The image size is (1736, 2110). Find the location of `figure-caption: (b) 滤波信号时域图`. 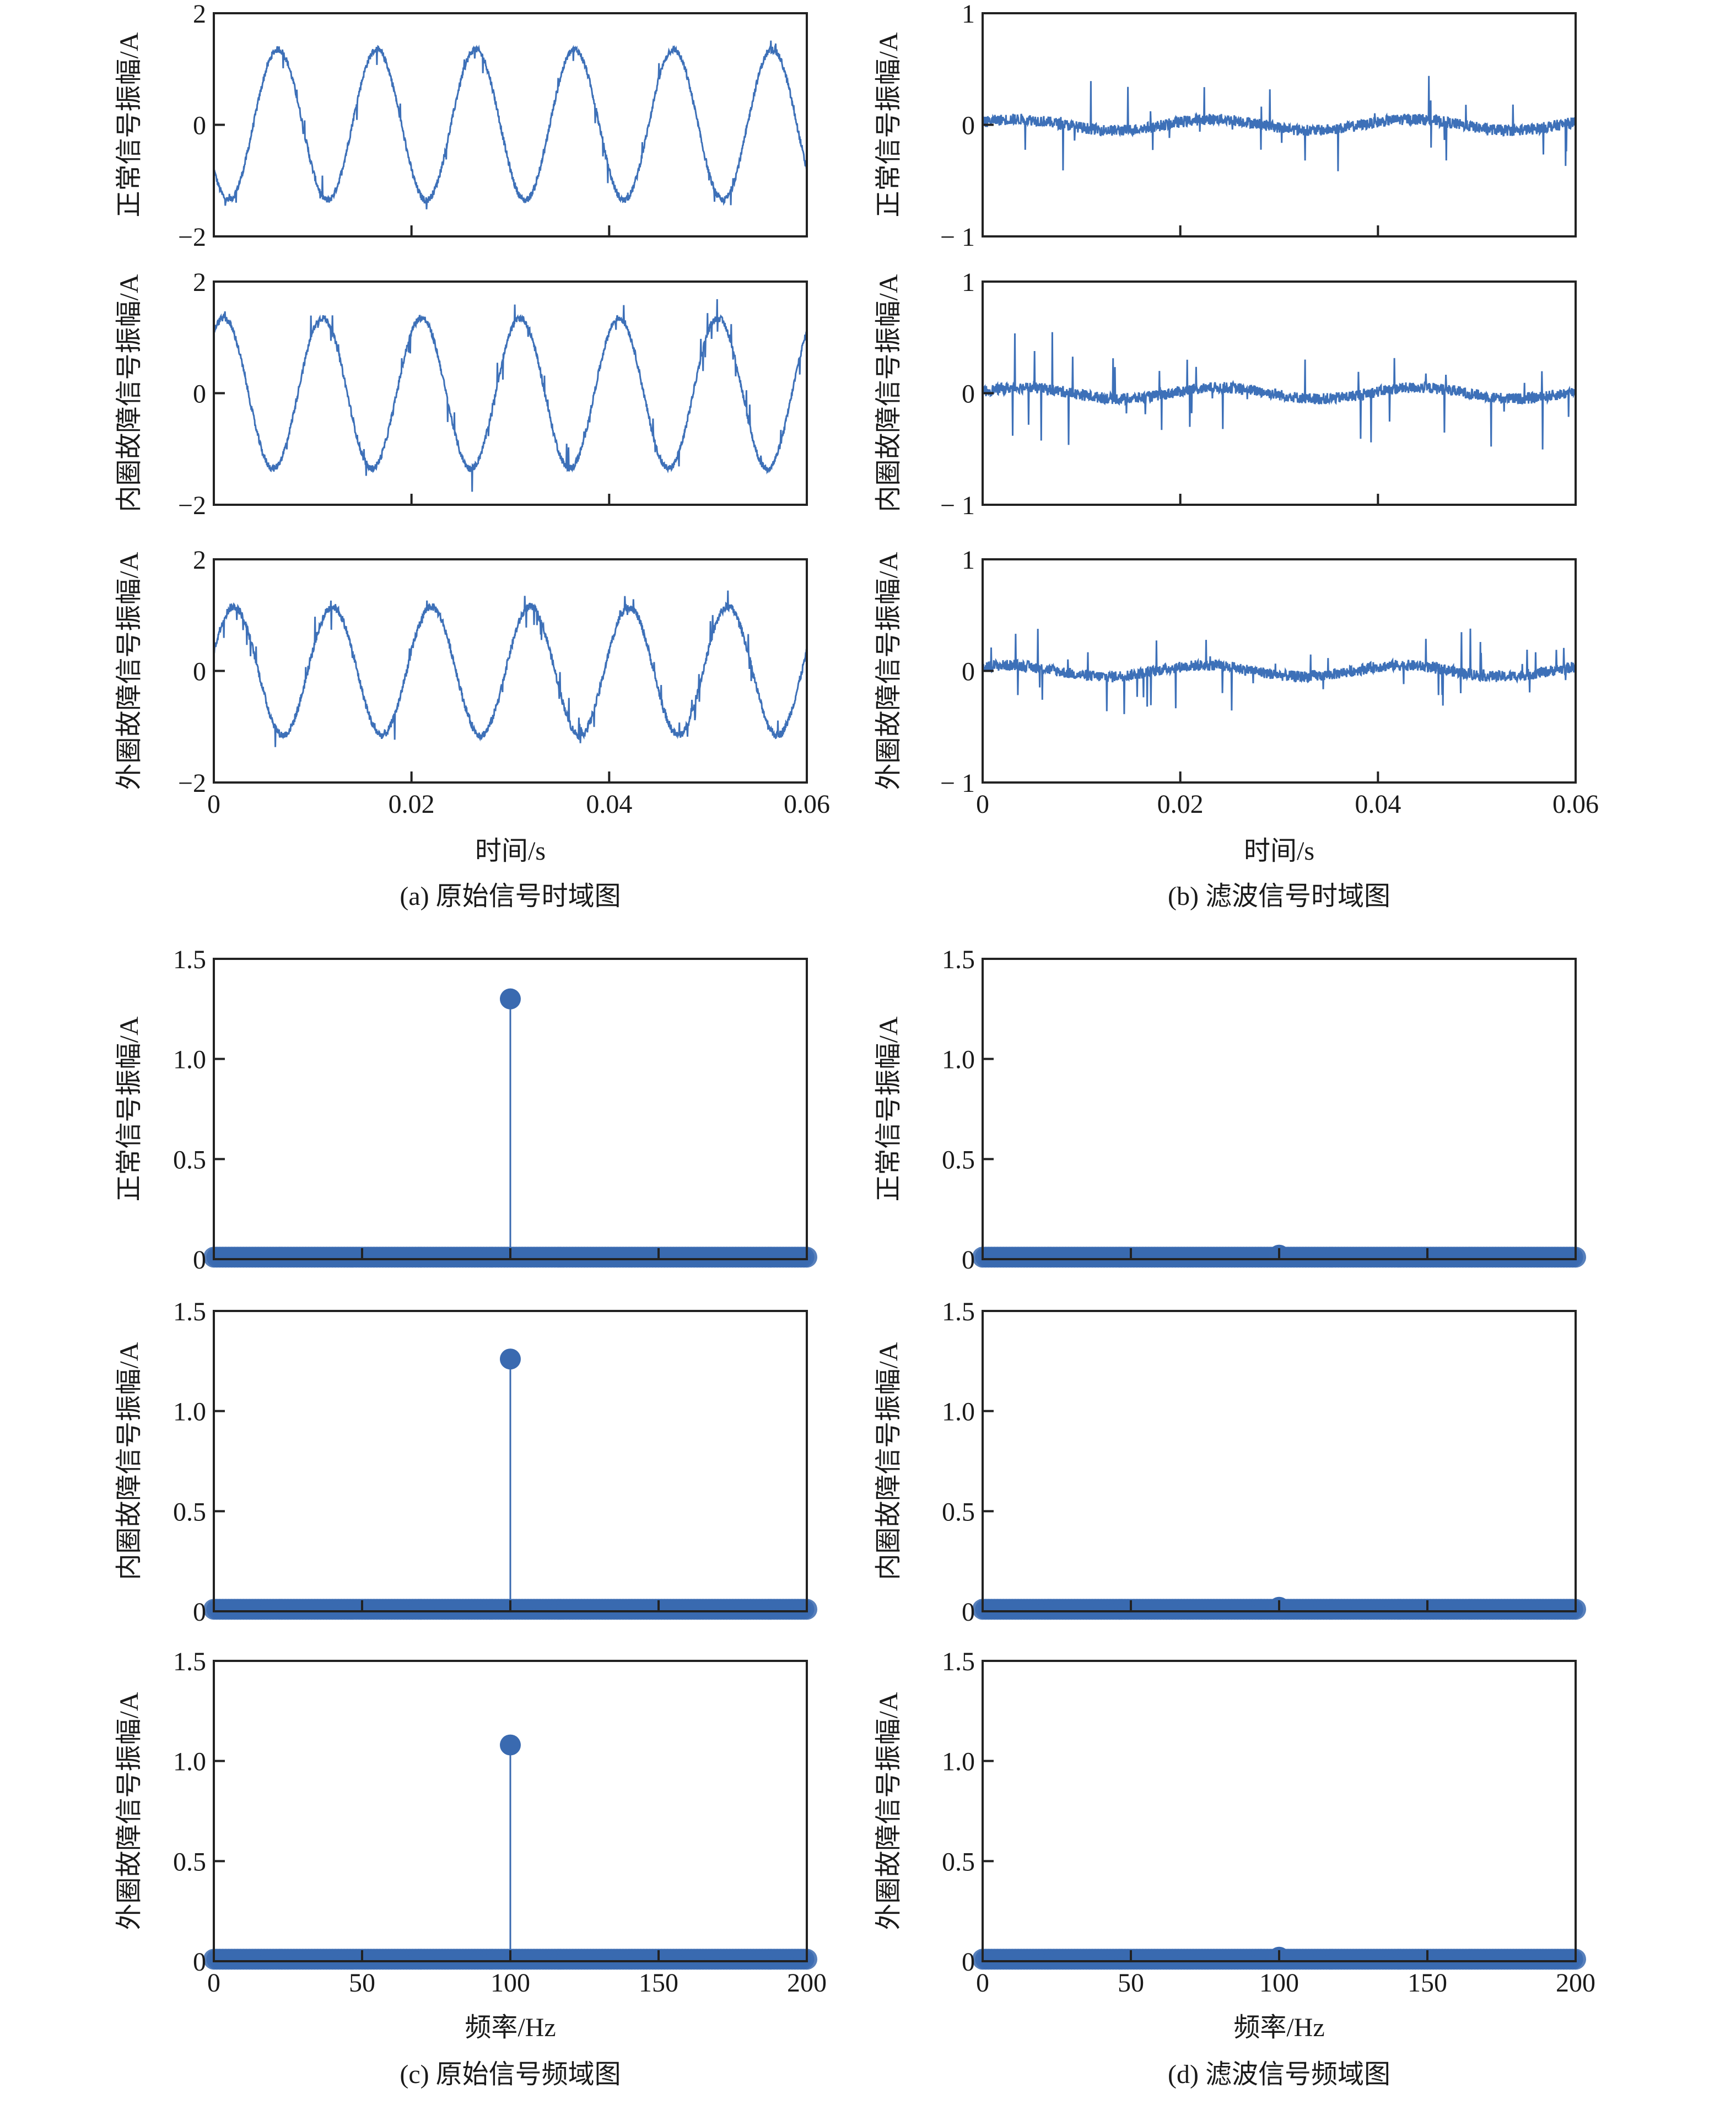

figure-caption: (b) 滤波信号时域图 is located at coordinates (1279, 896).